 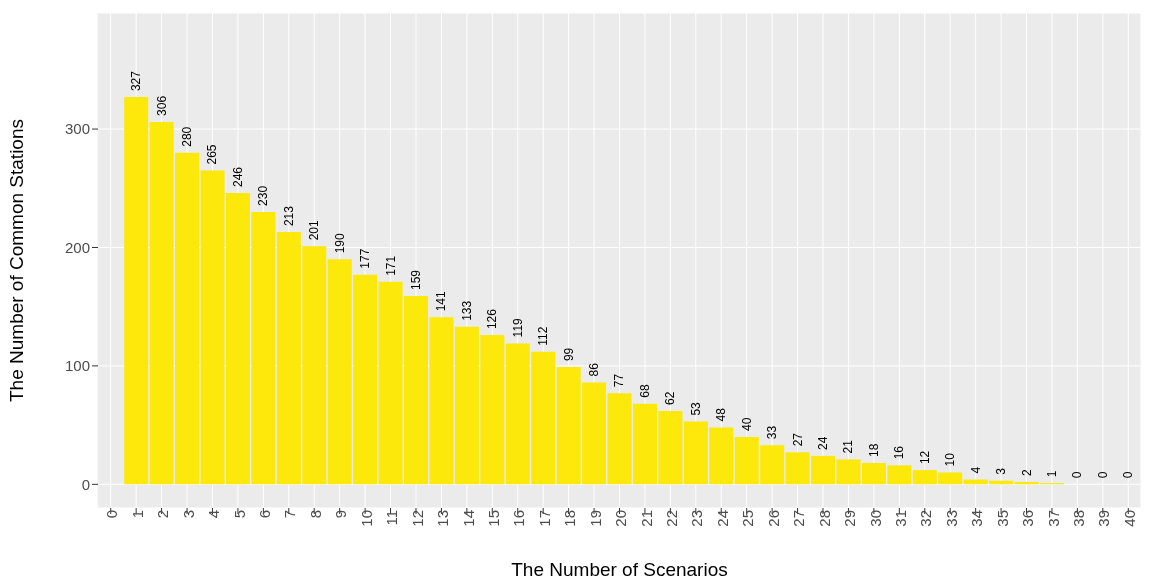 I want to click on data-label: 119, so click(x=517, y=327).